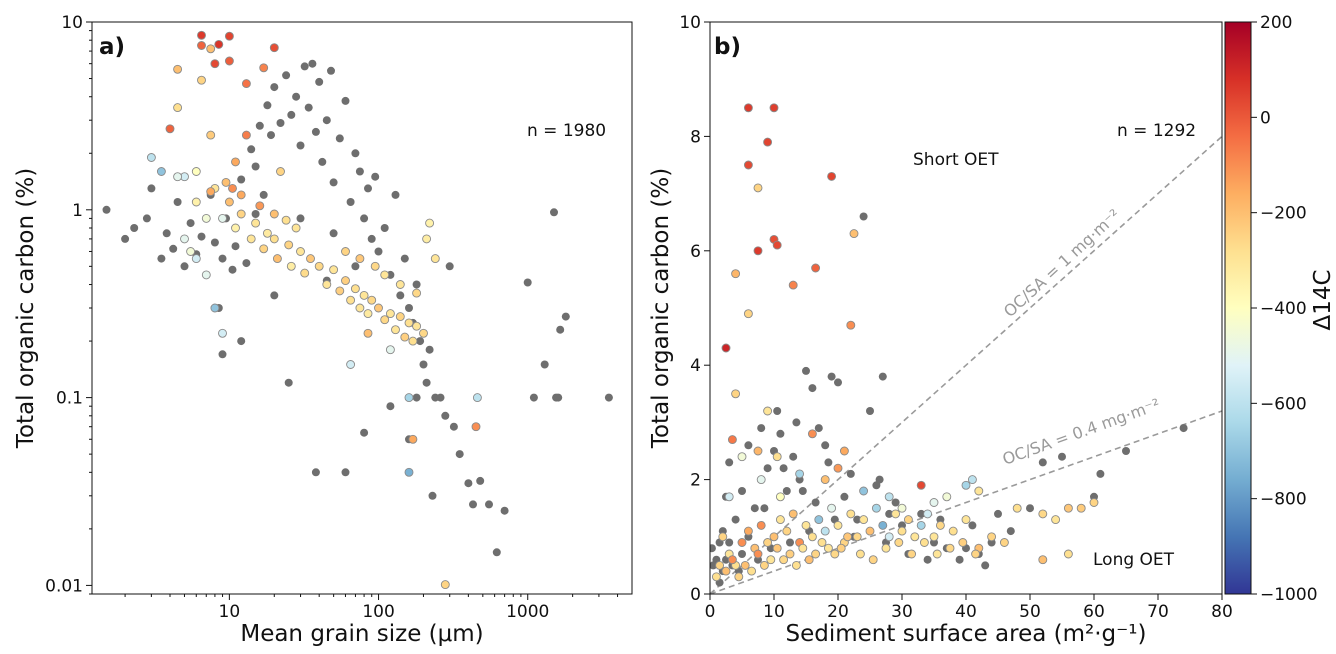 The width and height of the screenshot is (1336, 654). Describe the element at coordinates (902, 612) in the screenshot. I see `x-tick-label: 30` at that location.